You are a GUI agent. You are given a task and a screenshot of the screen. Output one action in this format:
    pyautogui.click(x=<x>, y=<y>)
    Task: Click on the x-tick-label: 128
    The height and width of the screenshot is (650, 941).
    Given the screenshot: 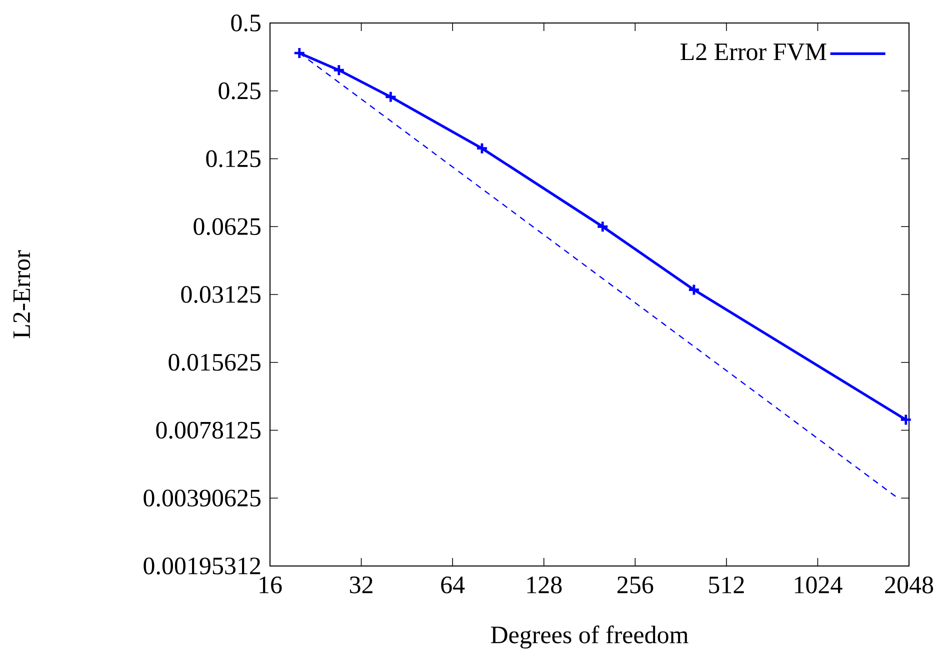 What is the action you would take?
    pyautogui.click(x=544, y=585)
    